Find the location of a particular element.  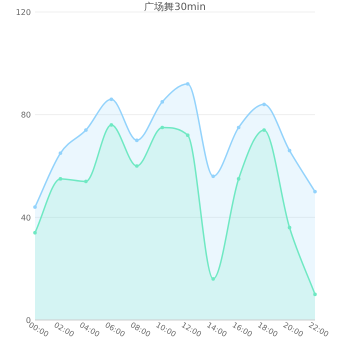

chart-title: 广场舞30min is located at coordinates (175, 7).